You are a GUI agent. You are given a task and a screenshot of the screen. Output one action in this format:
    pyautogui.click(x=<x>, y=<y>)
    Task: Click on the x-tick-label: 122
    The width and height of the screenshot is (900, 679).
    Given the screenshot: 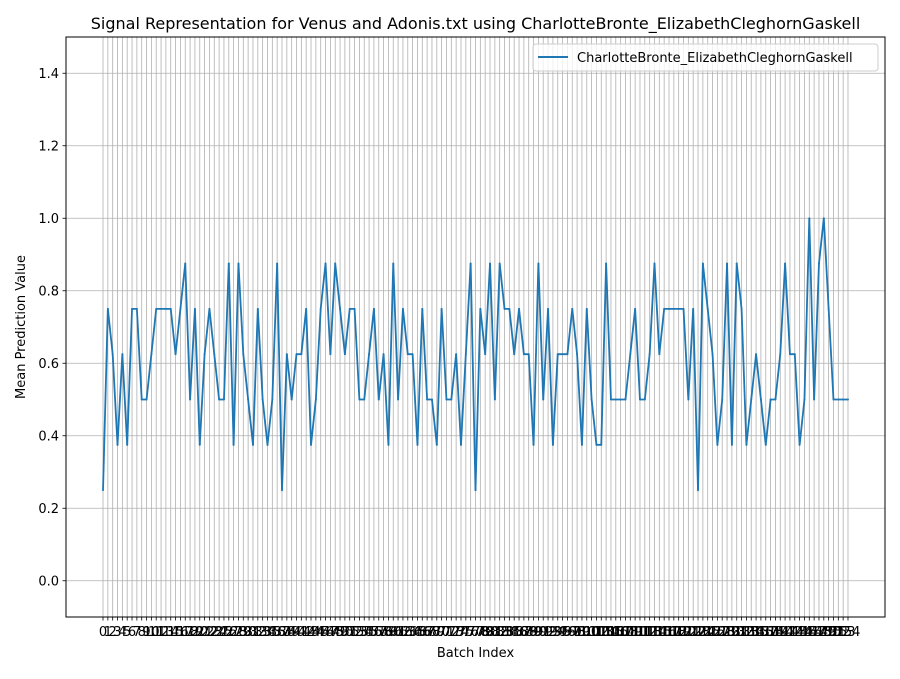 What is the action you would take?
    pyautogui.click(x=693, y=632)
    